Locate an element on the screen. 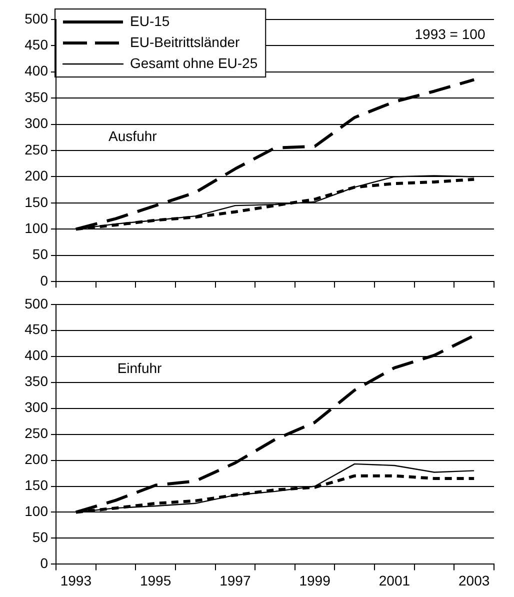 The height and width of the screenshot is (597, 514). annotation: Einfuhr is located at coordinates (139, 368).